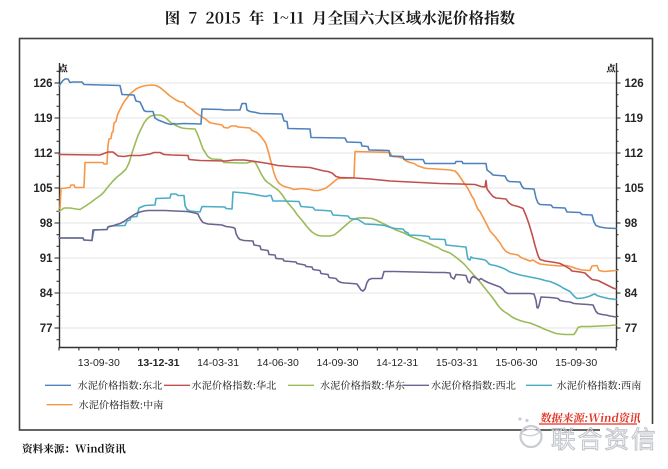 Image resolution: width=668 pixels, height=469 pixels. Describe the element at coordinates (516, 363) in the screenshot. I see `svg-text: 15-06-30` at that location.